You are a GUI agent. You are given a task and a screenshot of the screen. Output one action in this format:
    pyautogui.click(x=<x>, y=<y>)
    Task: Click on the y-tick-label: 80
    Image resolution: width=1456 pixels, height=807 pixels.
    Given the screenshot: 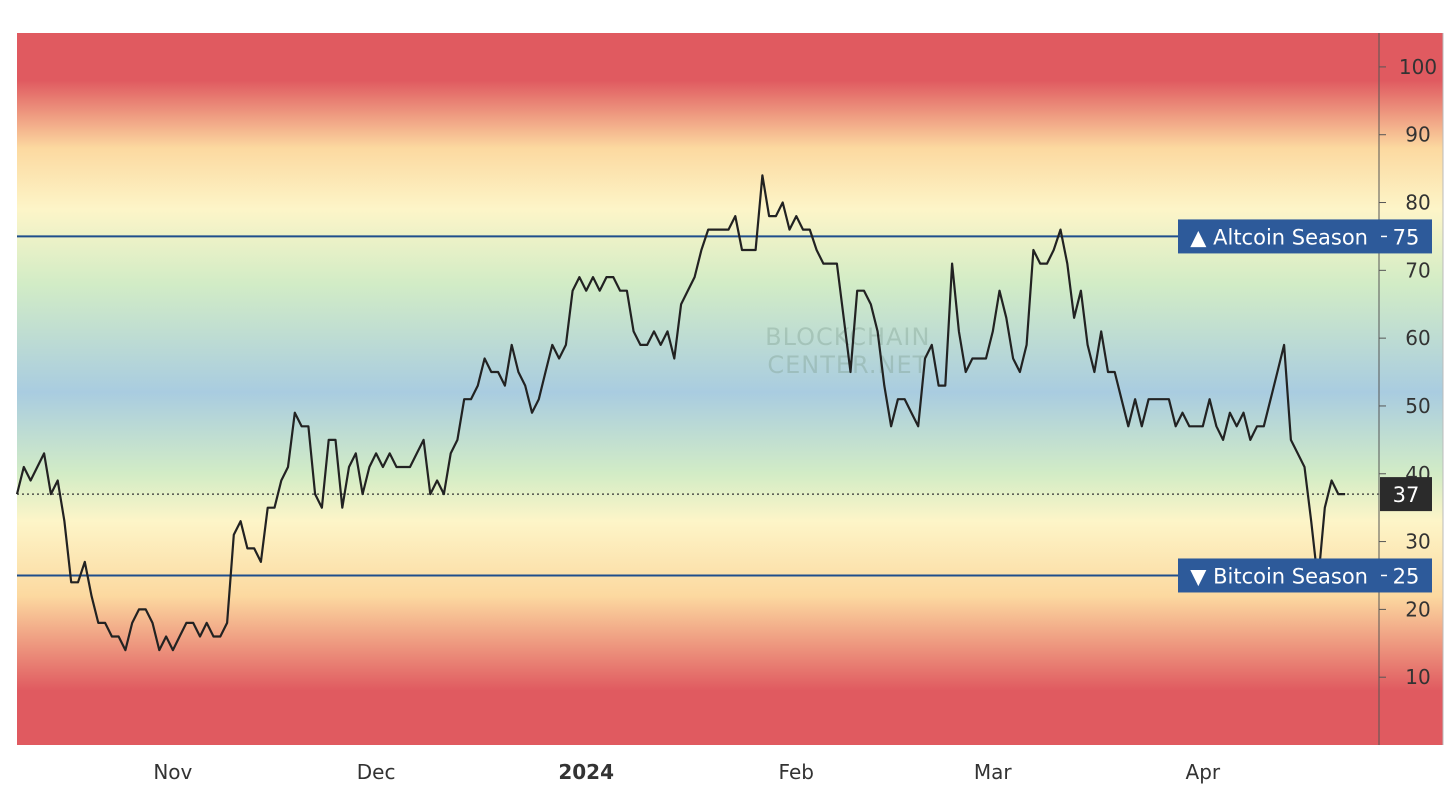 What is the action you would take?
    pyautogui.click(x=1417, y=203)
    